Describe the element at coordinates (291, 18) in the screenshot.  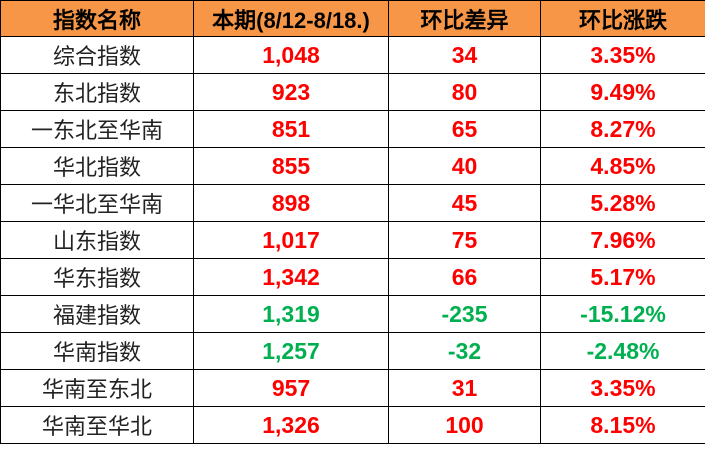
I see `header-current-period: 本期(8/12-8/18.)` at that location.